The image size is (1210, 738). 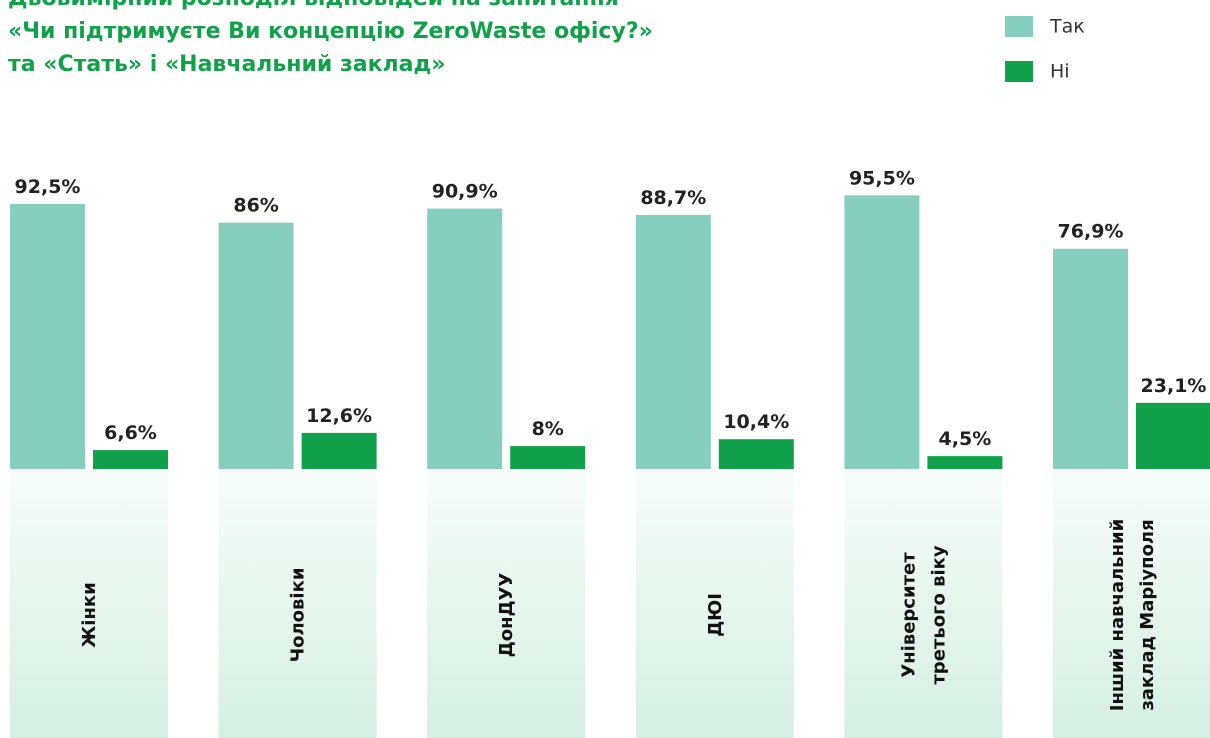 I want to click on legend-label: Ні, so click(x=1060, y=72).